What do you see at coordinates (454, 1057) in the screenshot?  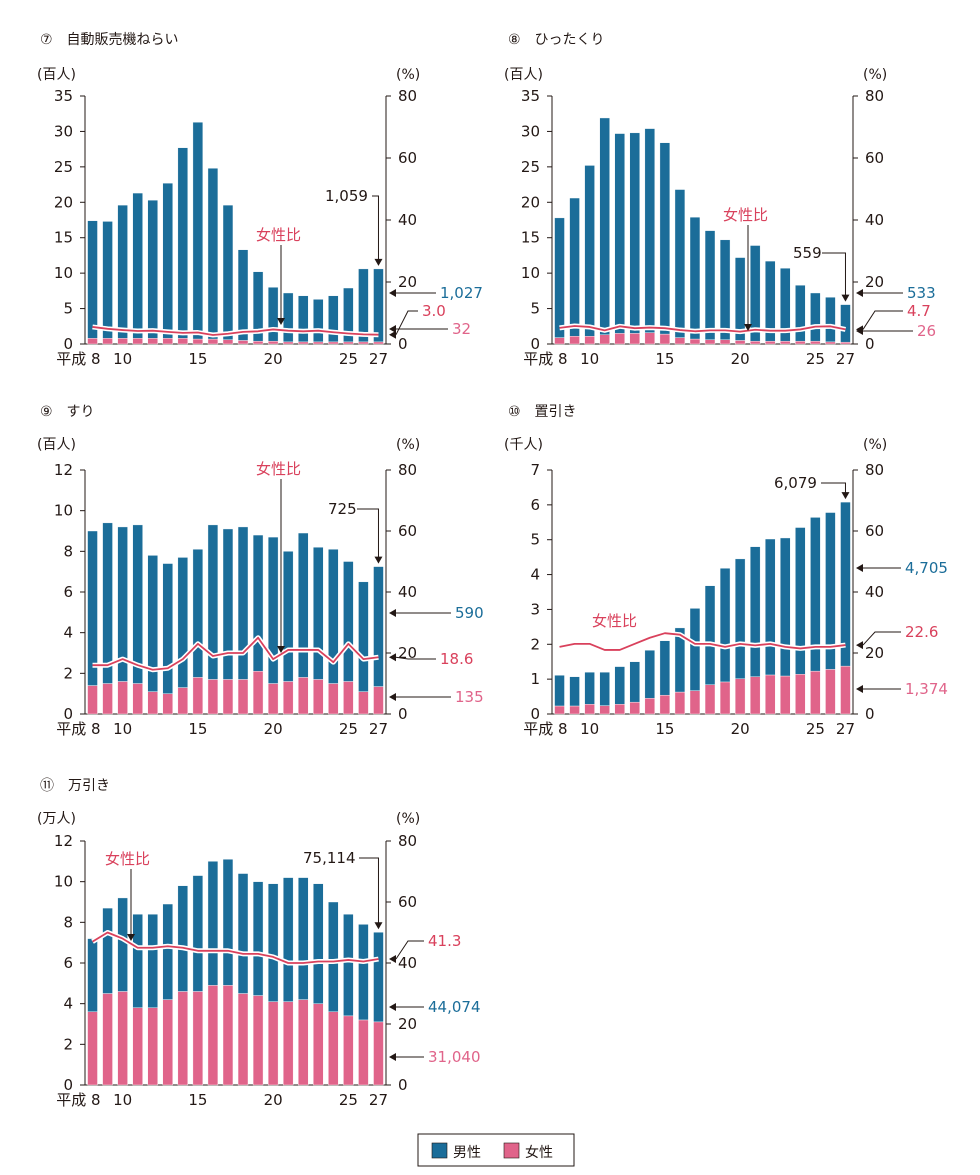 I see `annotation-female: 31,040` at bounding box center [454, 1057].